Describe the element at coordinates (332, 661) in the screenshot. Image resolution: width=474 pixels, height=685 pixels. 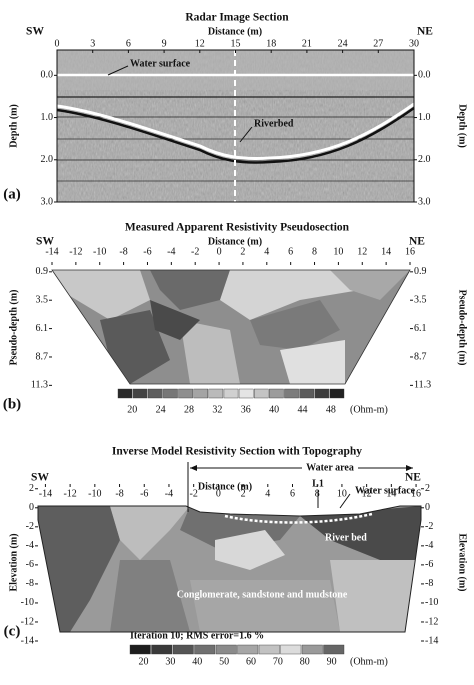
I see `colorbar-tick-label: 90` at that location.